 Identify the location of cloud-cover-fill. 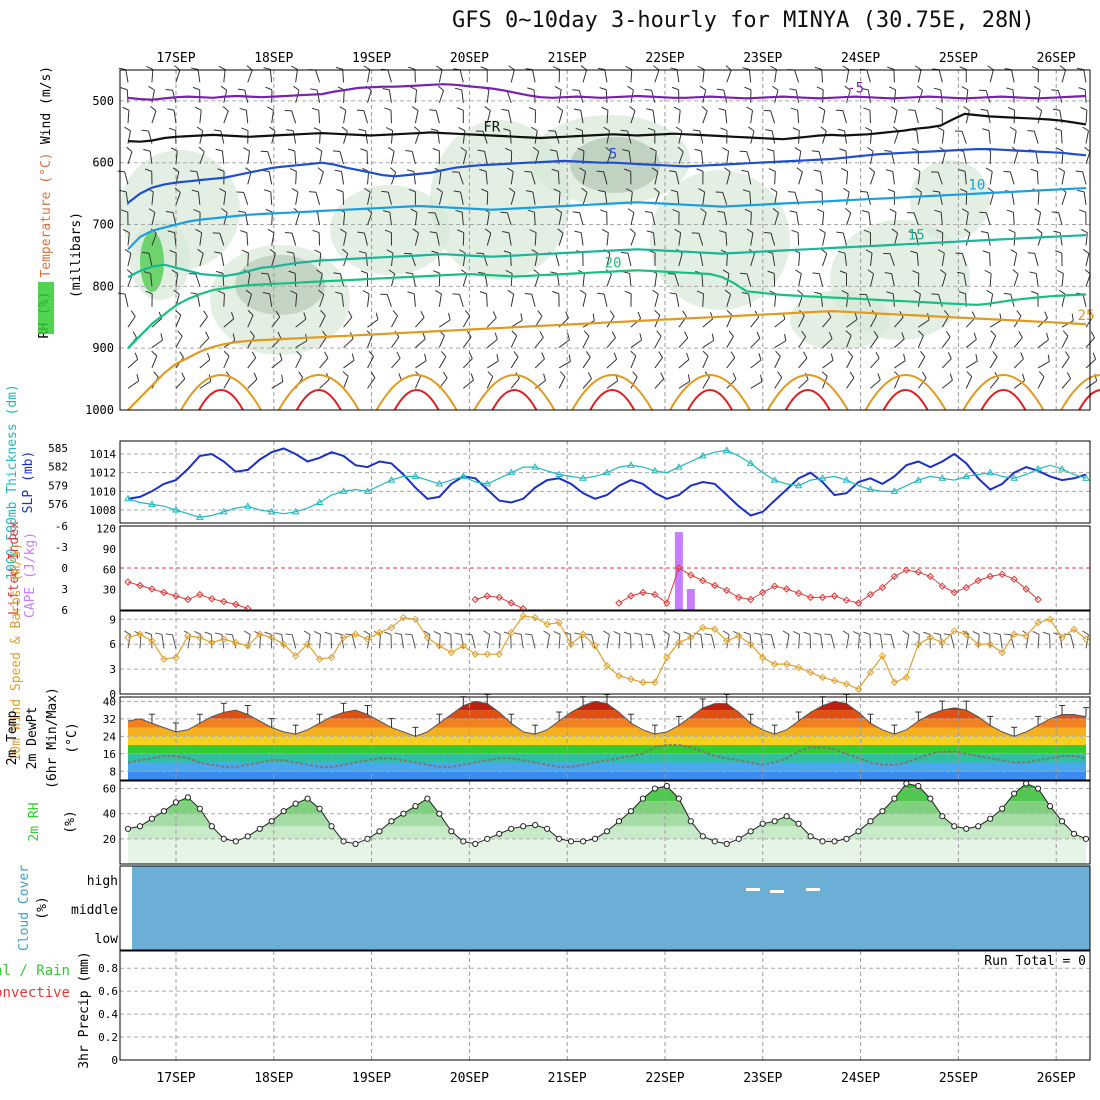
(611, 908).